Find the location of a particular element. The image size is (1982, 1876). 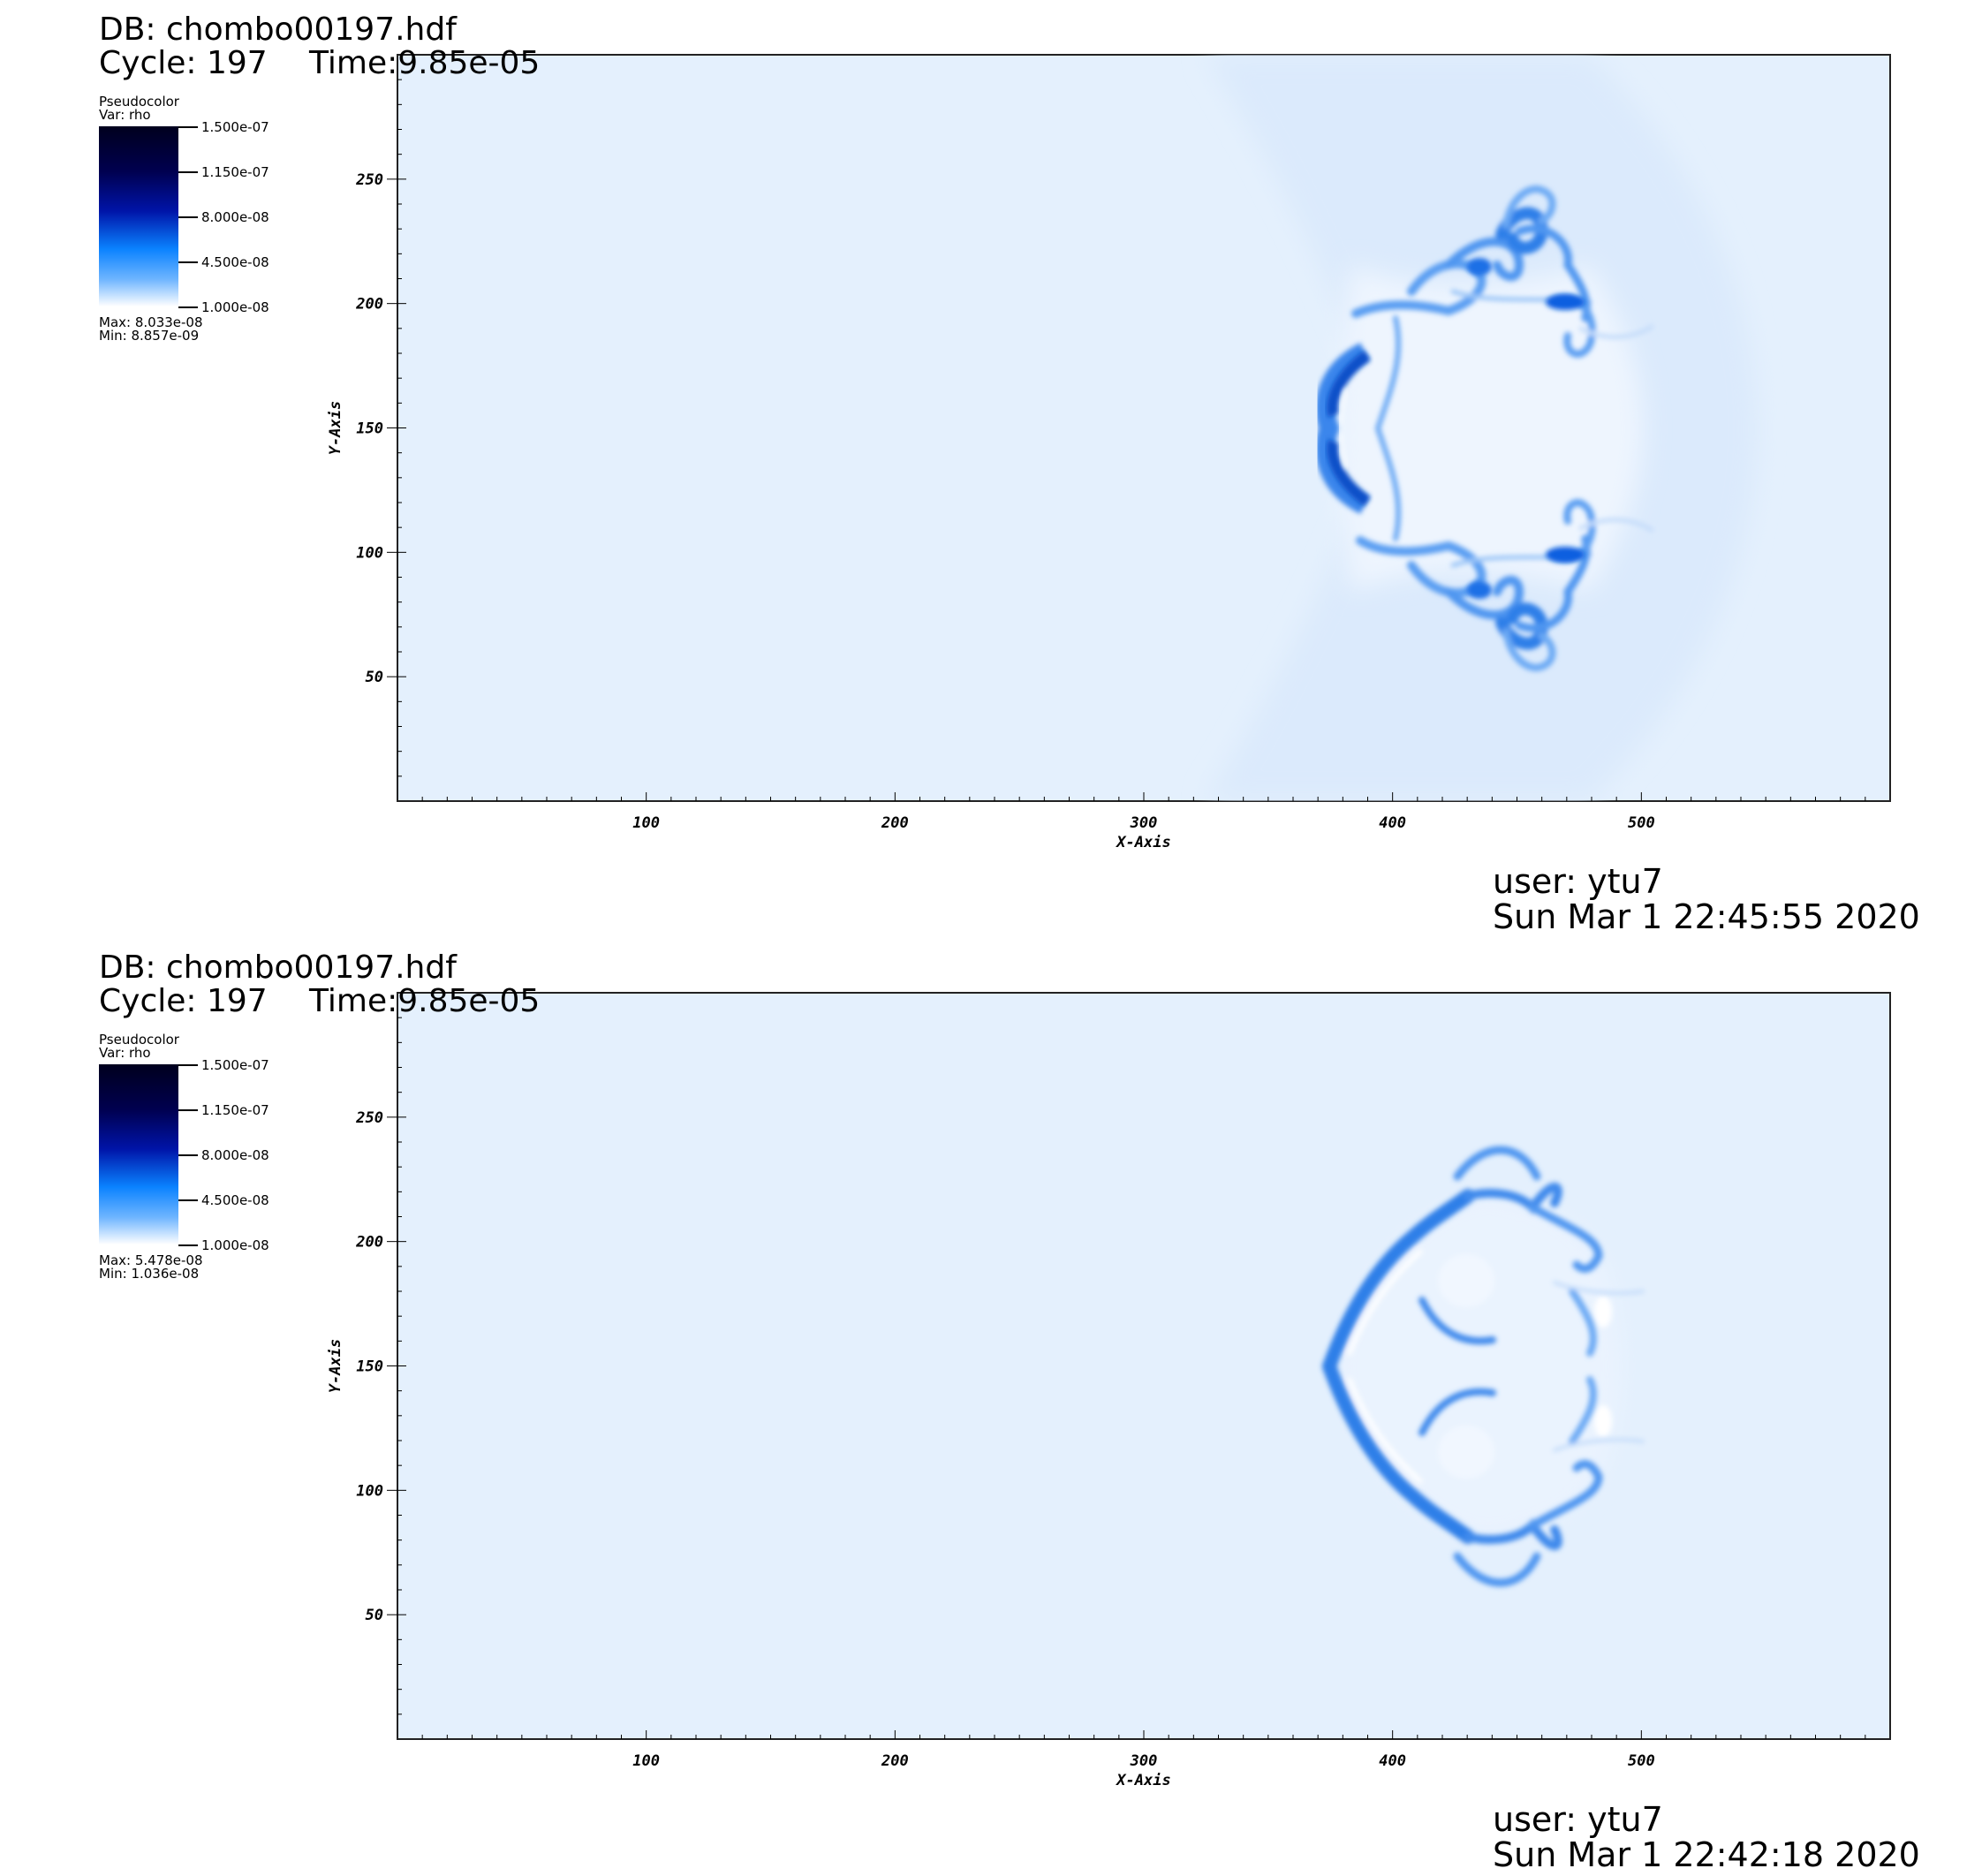

date-label: Sun Mar 1 22:42:18 2020 is located at coordinates (1707, 1854).